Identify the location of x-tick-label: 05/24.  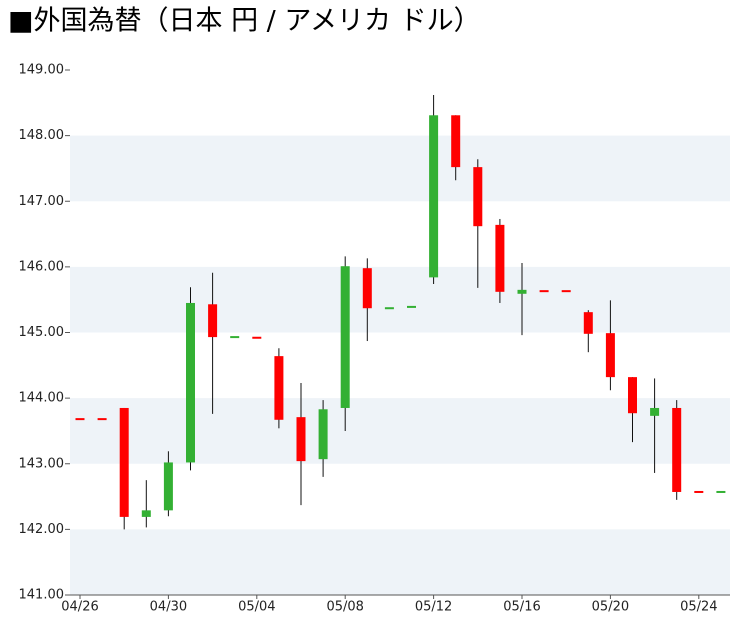
(698, 607).